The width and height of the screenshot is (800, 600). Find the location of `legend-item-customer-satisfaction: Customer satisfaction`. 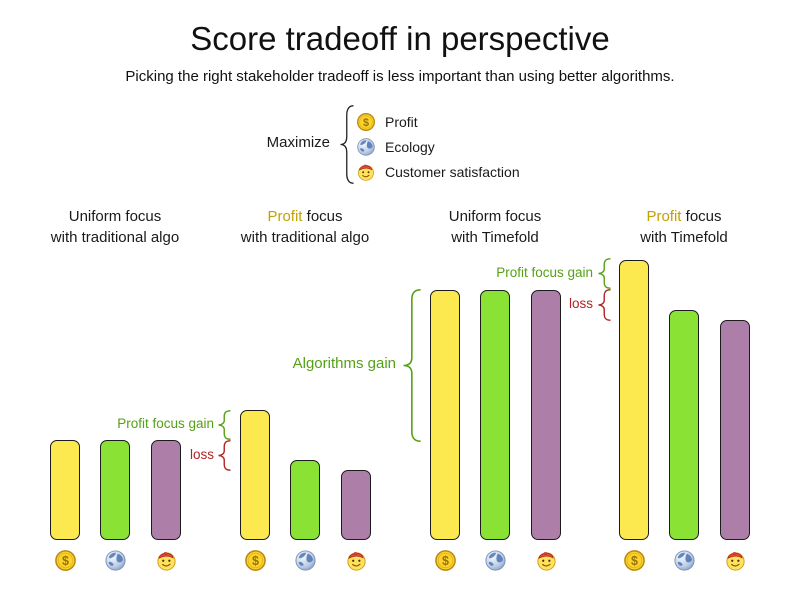

legend-item-customer-satisfaction: Customer satisfaction is located at coordinates (438, 172).